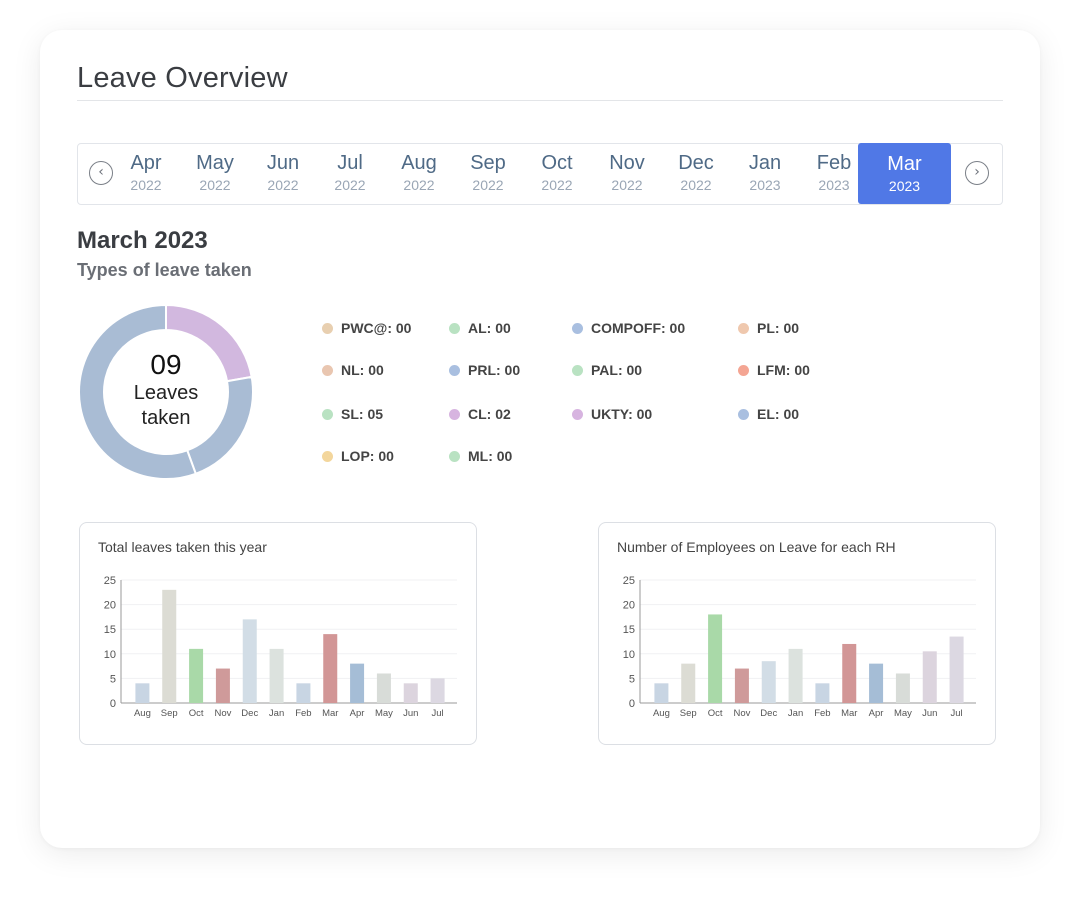  Describe the element at coordinates (902, 688) in the screenshot. I see `bar-may` at that location.